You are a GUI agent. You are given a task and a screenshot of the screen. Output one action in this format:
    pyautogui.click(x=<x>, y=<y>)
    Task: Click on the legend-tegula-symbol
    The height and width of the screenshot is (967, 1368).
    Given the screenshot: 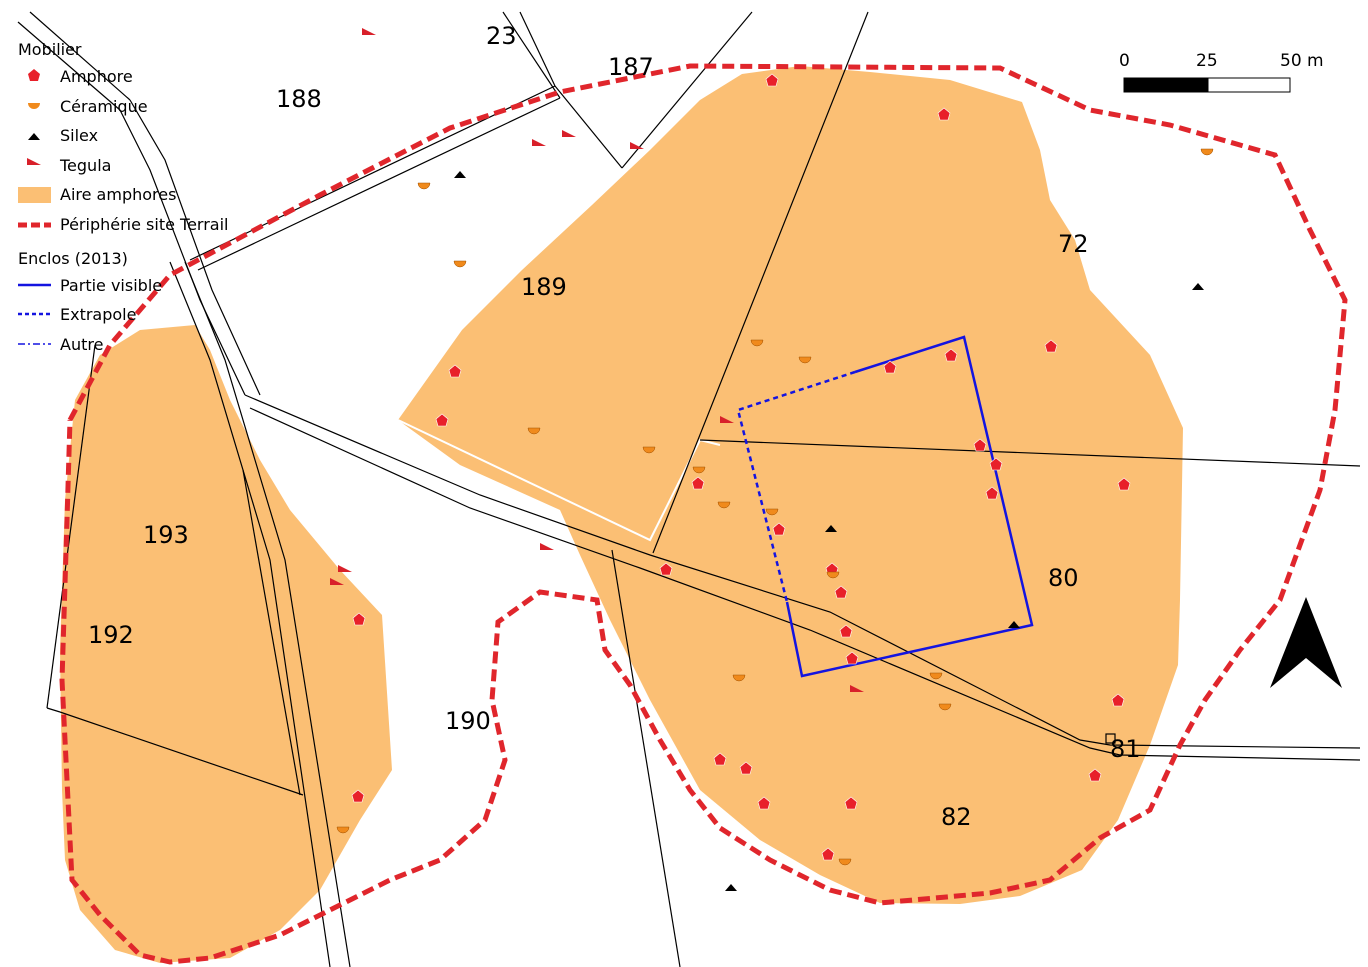 What is the action you would take?
    pyautogui.click(x=34, y=161)
    